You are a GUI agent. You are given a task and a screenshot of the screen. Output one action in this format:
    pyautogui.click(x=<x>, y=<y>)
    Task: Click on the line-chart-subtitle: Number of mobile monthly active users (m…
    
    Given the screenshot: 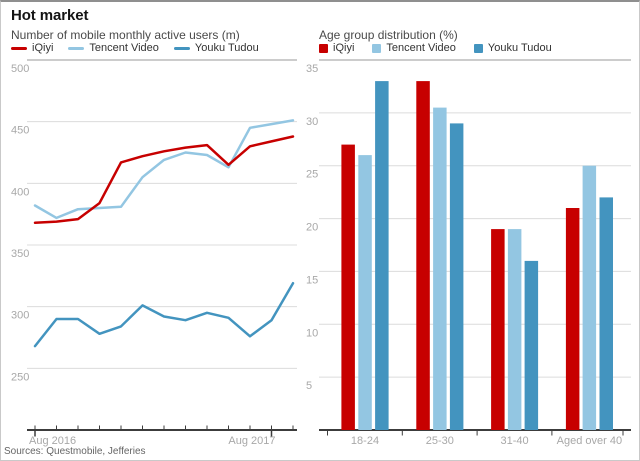 What is the action you would take?
    pyautogui.click(x=125, y=35)
    